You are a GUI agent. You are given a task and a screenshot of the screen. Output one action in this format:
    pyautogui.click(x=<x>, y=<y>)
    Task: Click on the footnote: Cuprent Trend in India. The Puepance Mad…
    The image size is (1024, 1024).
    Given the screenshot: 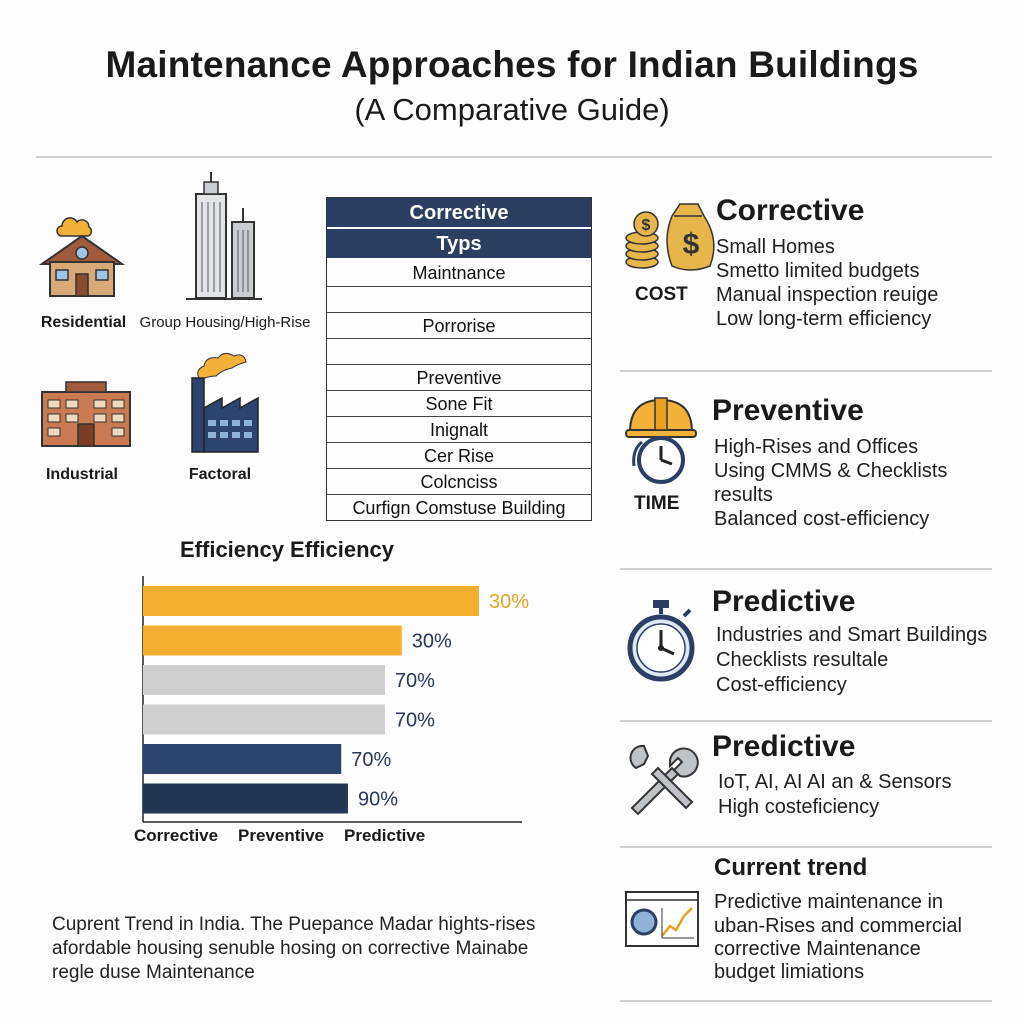 What is the action you would take?
    pyautogui.click(x=312, y=949)
    